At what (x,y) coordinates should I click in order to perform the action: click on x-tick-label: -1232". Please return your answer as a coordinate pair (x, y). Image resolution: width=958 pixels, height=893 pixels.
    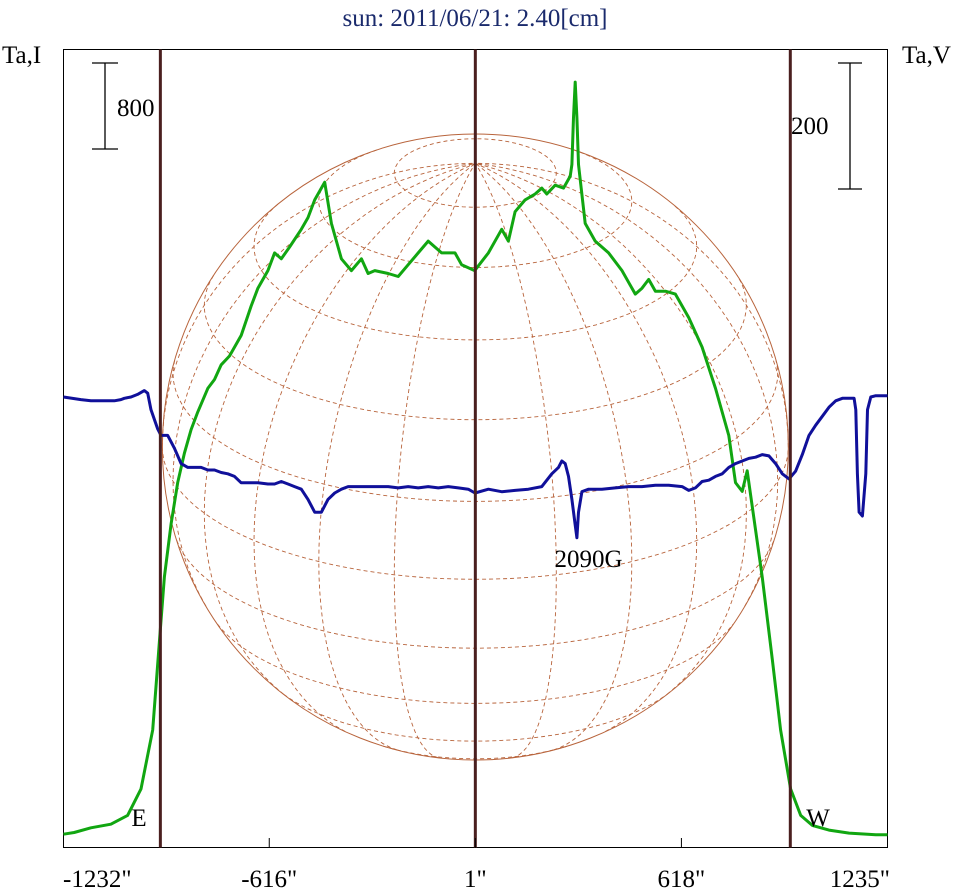
    Looking at the image, I should click on (97, 879).